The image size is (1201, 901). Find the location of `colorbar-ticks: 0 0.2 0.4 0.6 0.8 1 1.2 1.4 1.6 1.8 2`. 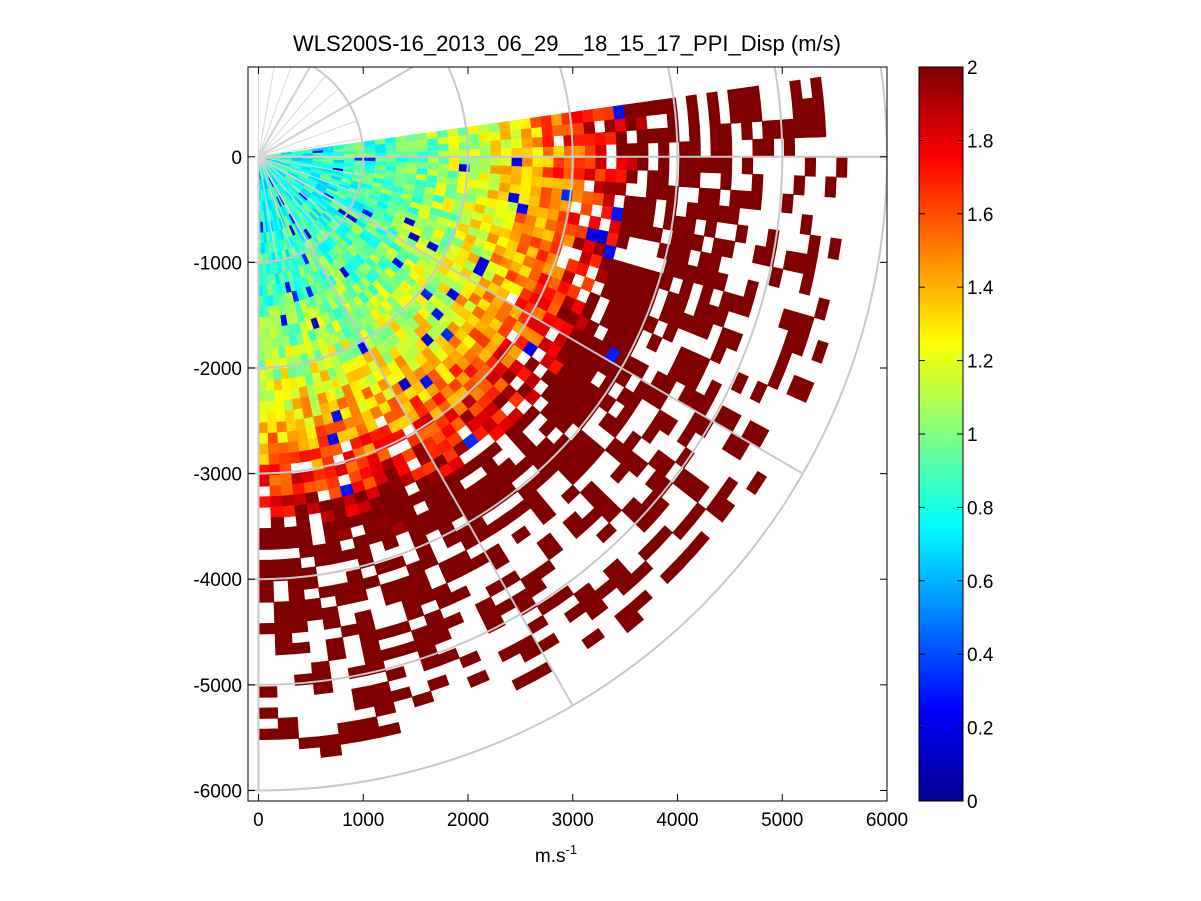

colorbar-ticks: 0 0.2 0.4 0.6 0.8 1 1.2 1.4 1.6 1.8 2 is located at coordinates (956, 435).